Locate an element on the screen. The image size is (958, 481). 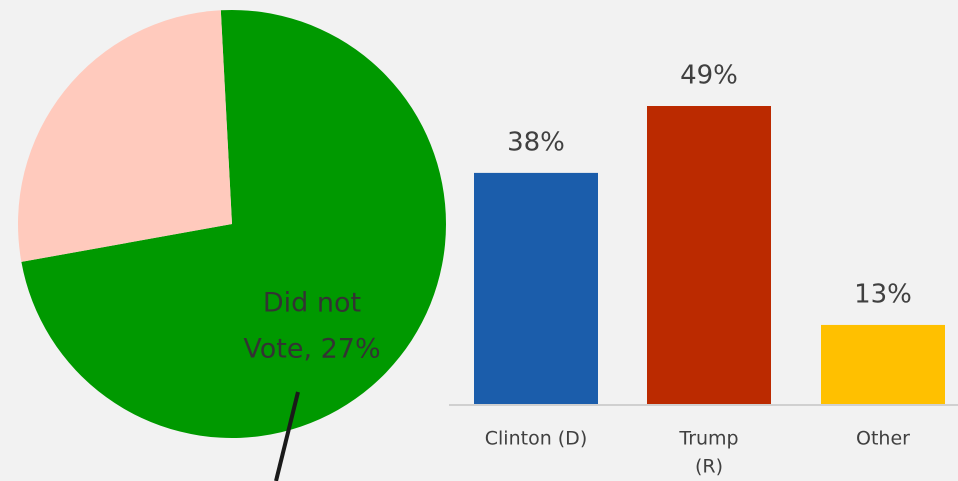
pie-slice-label: Did not is located at coordinates (312, 303).